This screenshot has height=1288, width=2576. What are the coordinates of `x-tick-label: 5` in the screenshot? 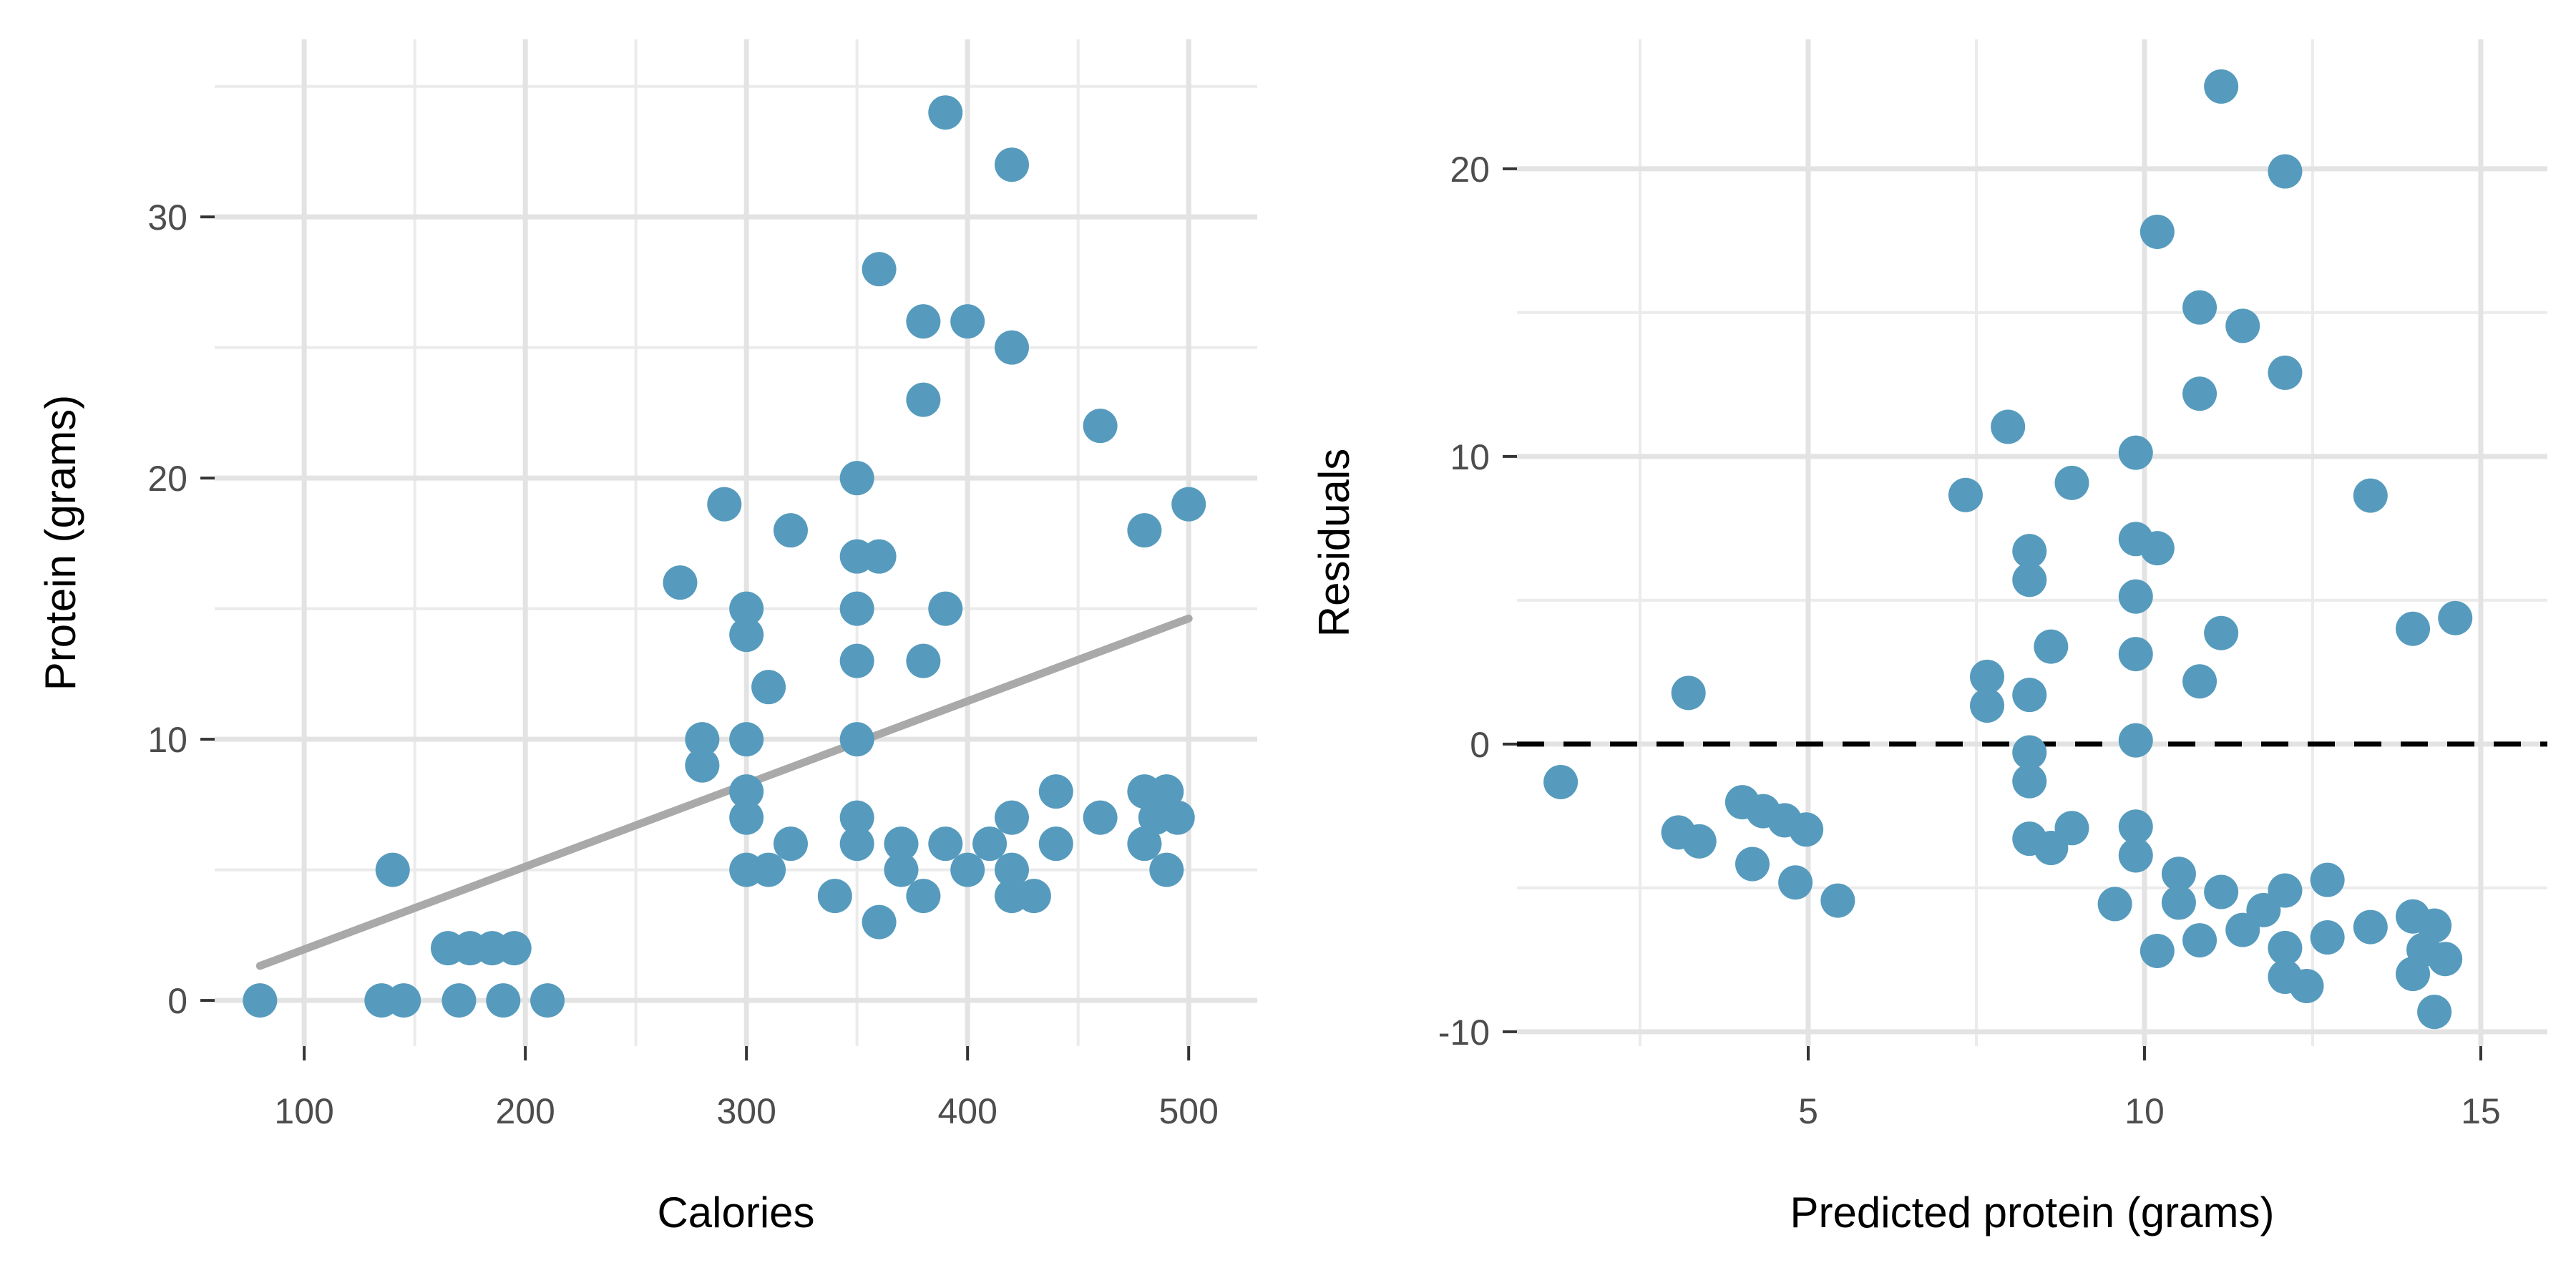 It's located at (1808, 1111).